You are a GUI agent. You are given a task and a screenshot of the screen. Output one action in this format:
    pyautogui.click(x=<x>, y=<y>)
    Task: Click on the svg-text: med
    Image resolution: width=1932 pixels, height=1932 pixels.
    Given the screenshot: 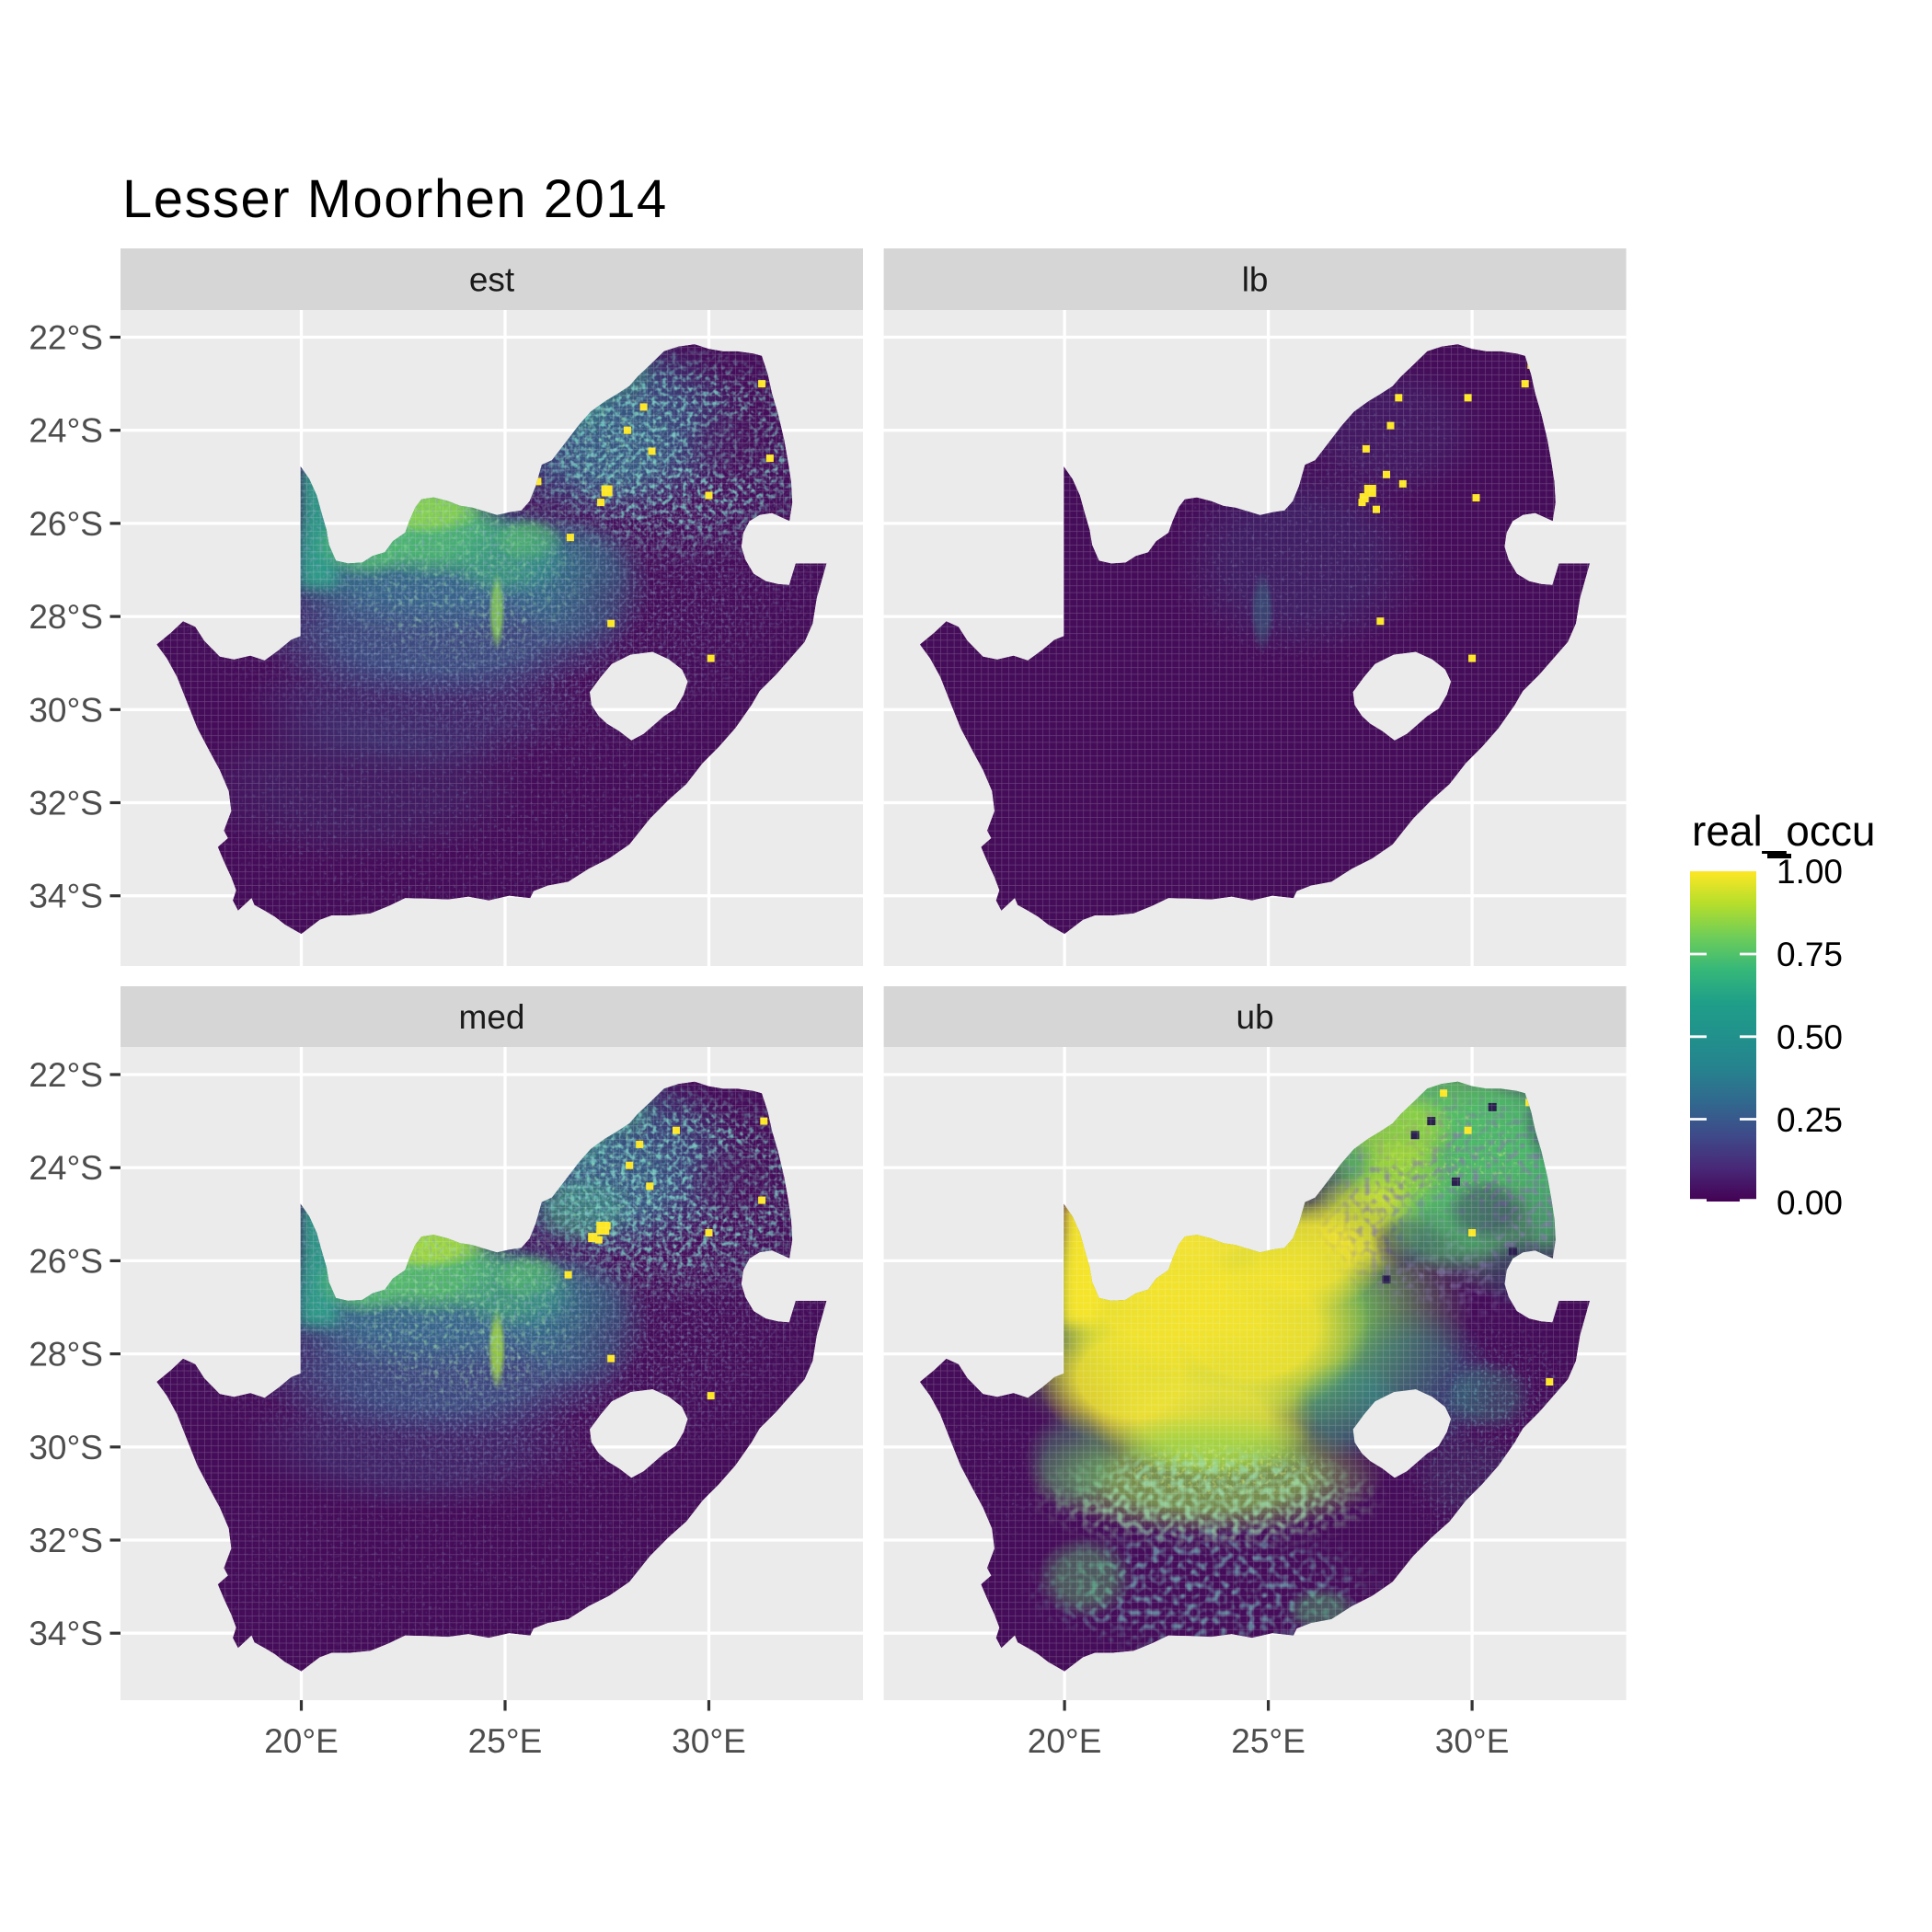 What is the action you would take?
    pyautogui.click(x=492, y=1017)
    